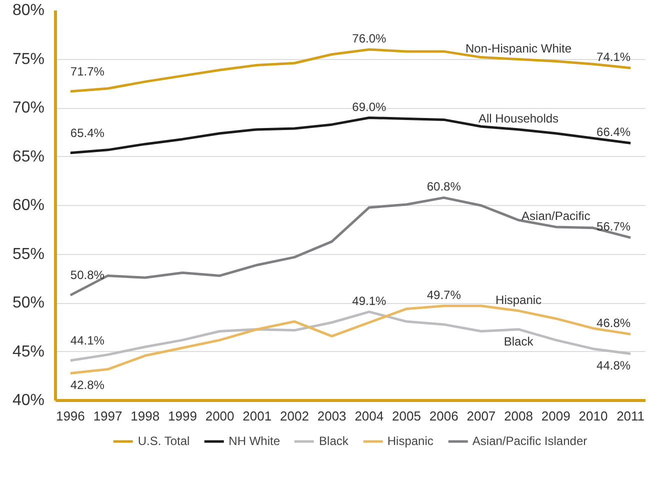 The width and height of the screenshot is (665, 493). What do you see at coordinates (219, 416) in the screenshot?
I see `x-tick-label: 2000` at bounding box center [219, 416].